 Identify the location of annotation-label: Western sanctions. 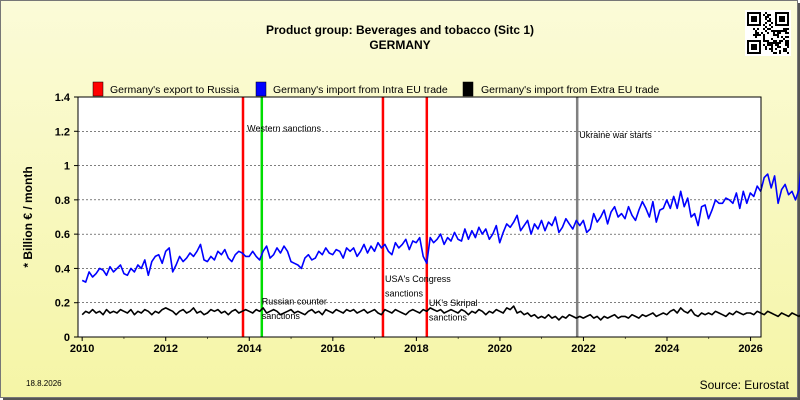
(284, 128).